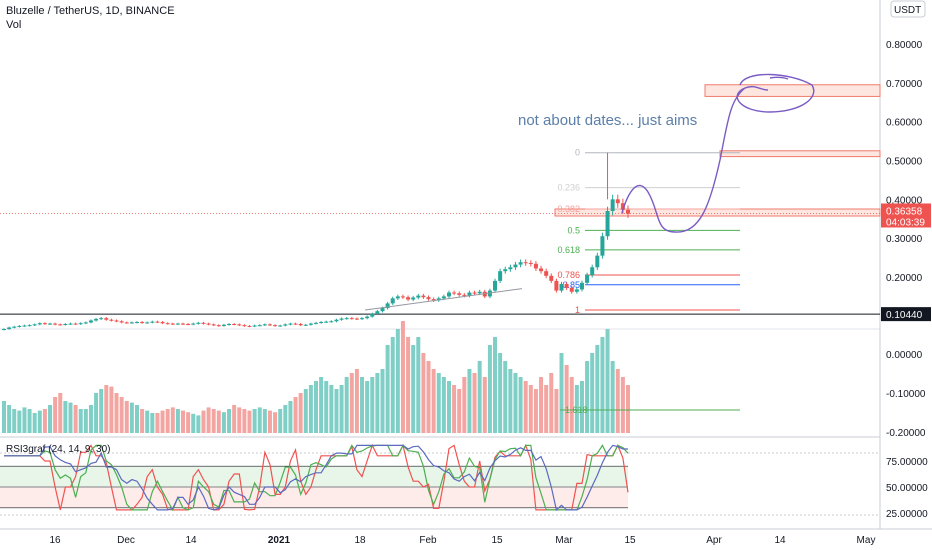  What do you see at coordinates (908, 9) in the screenshot?
I see `currency-badge` at bounding box center [908, 9].